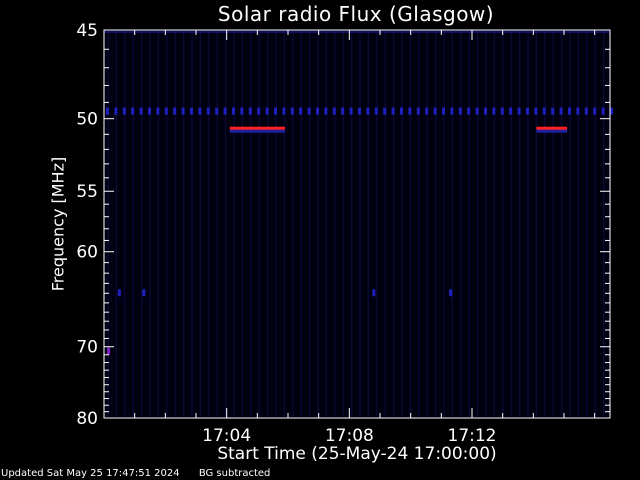 This screenshot has height=480, width=640. Describe the element at coordinates (90, 473) in the screenshot. I see `updated-timestamp: Updated Sat May 25 17:47:51 2024` at that location.